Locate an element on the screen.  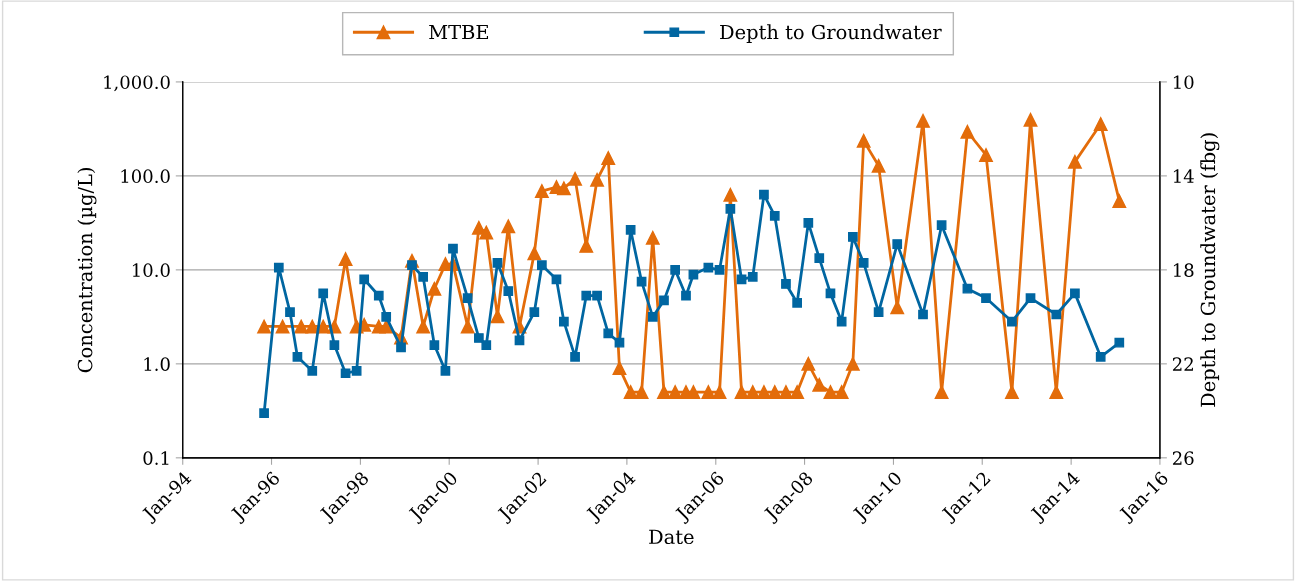
legend-label: MTBE is located at coordinates (459, 32).